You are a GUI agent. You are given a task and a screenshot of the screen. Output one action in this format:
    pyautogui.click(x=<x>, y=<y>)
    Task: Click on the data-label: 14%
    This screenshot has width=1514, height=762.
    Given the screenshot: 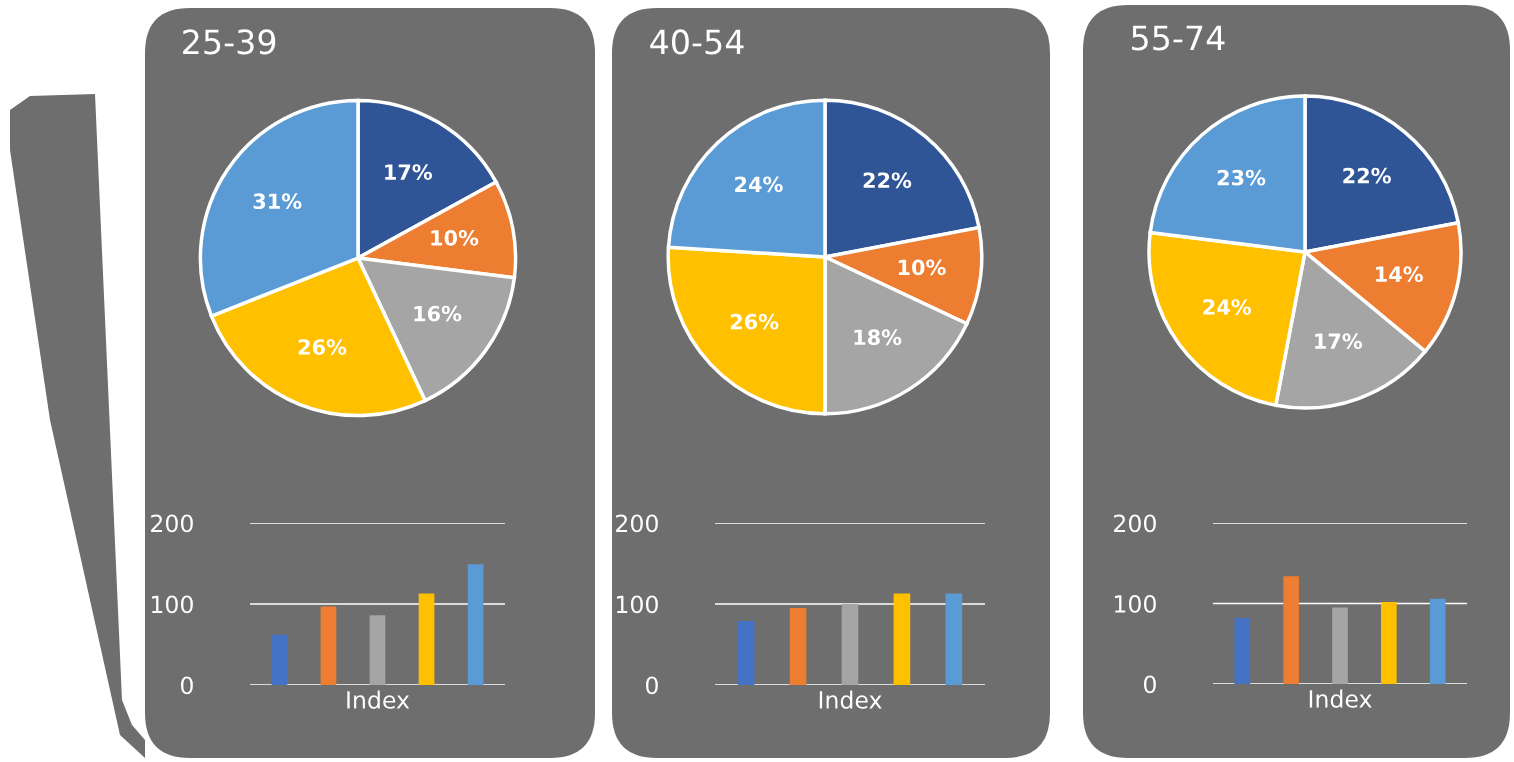 What is the action you would take?
    pyautogui.click(x=1399, y=274)
    